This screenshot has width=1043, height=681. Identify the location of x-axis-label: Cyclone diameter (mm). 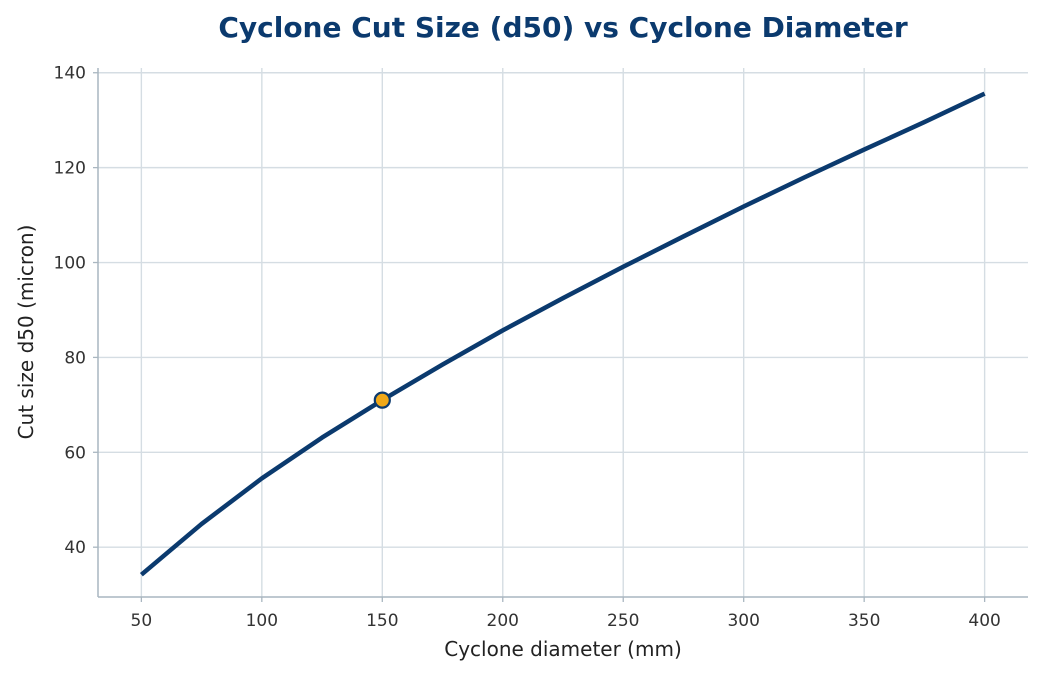
(563, 649).